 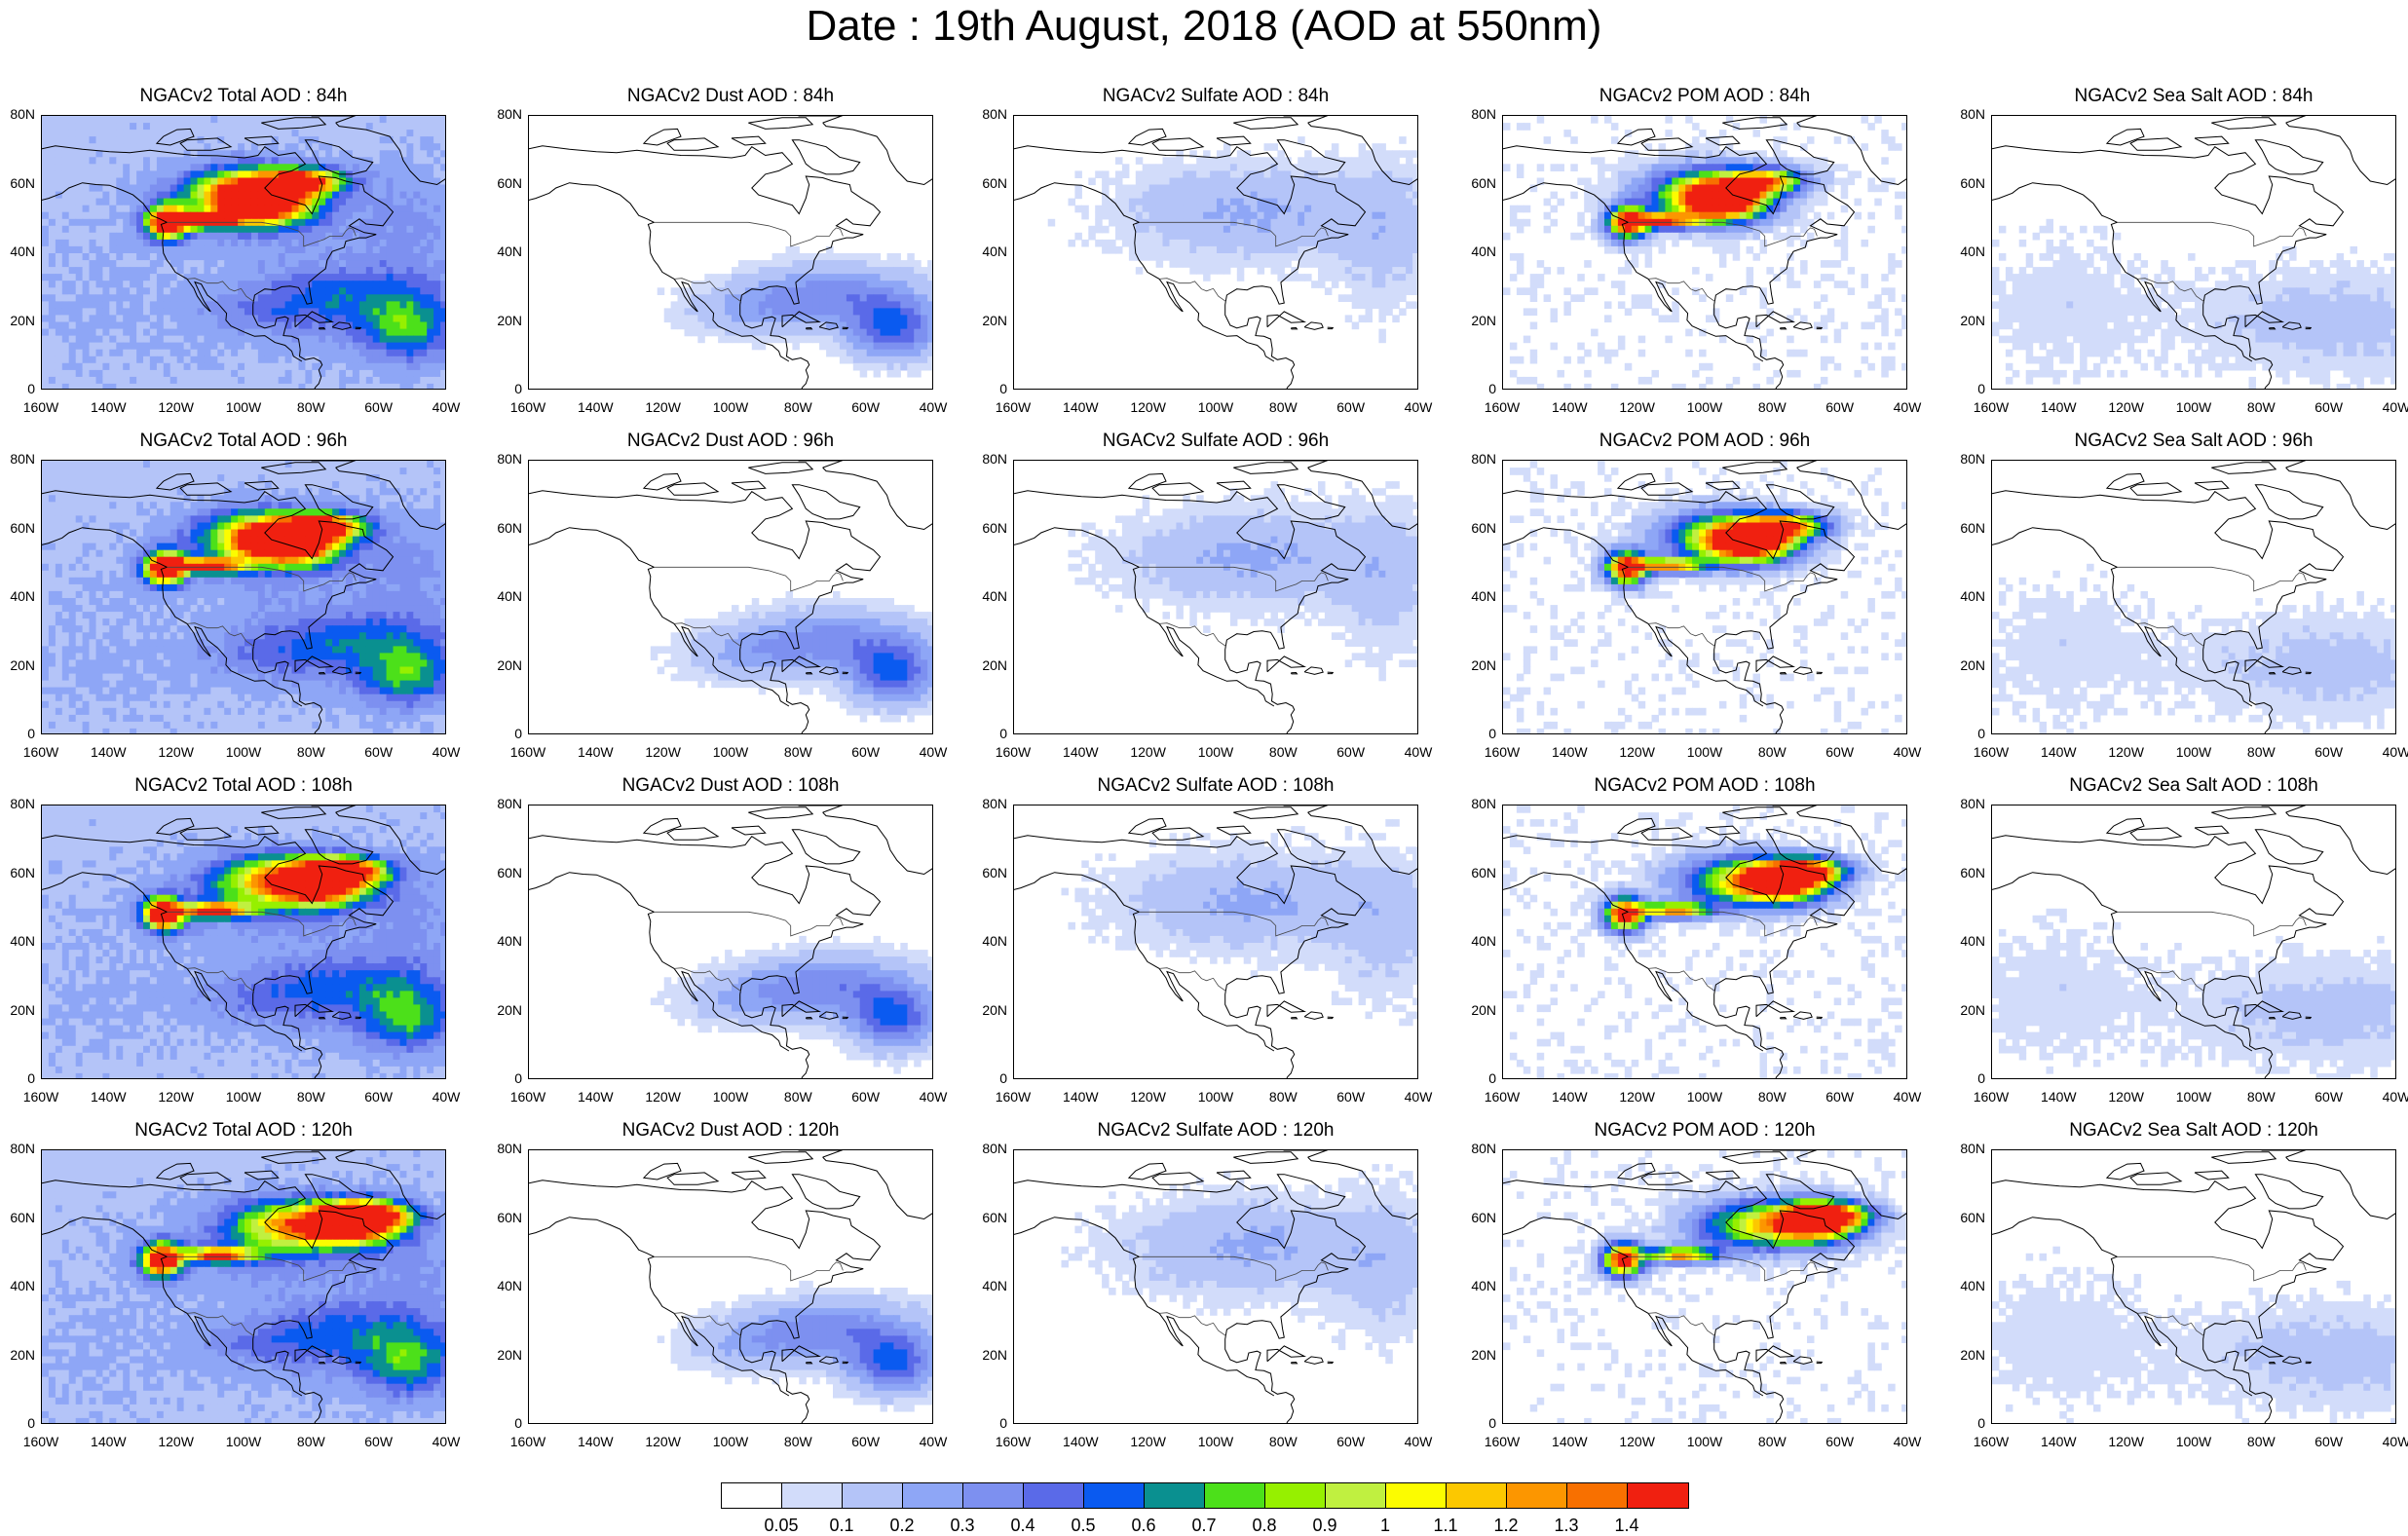 What do you see at coordinates (841, 1526) in the screenshot?
I see `colorbar-label: 0.1` at bounding box center [841, 1526].